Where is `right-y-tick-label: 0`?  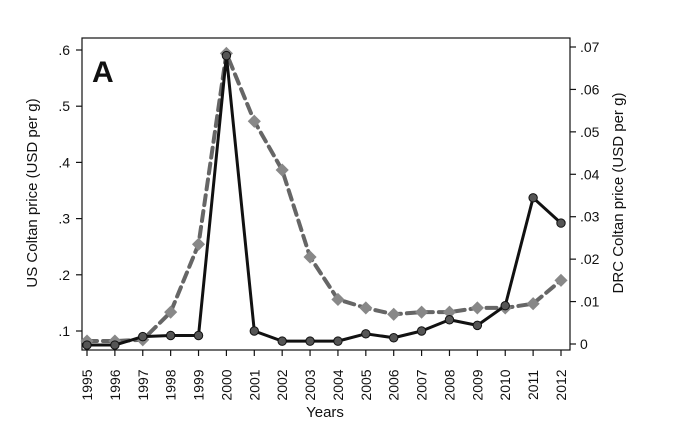
right-y-tick-label: 0 is located at coordinates (584, 344).